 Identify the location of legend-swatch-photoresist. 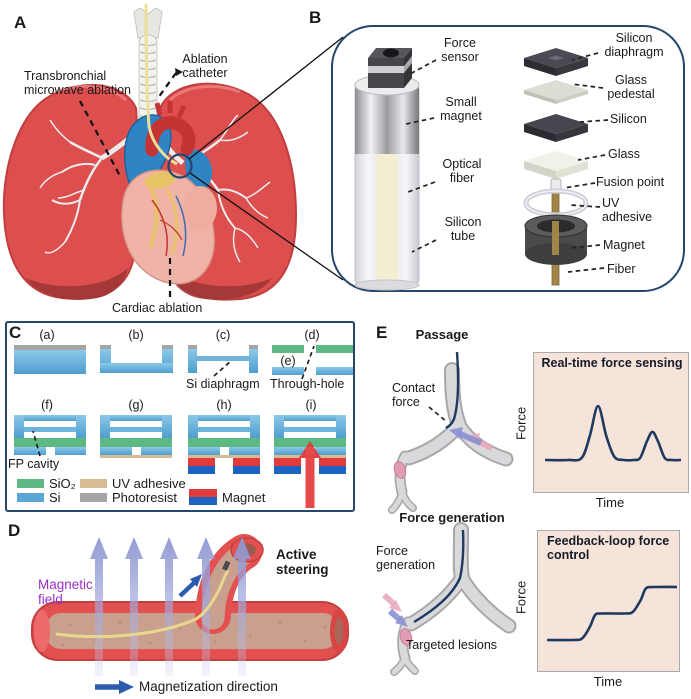
(93, 497).